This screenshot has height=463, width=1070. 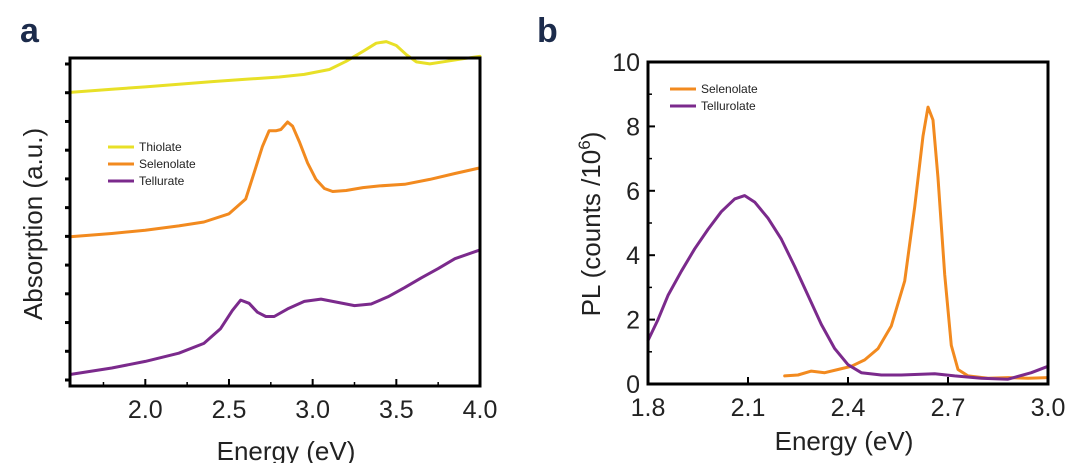 What do you see at coordinates (275, 179) in the screenshot?
I see `panel-a-series-selenolate-line` at bounding box center [275, 179].